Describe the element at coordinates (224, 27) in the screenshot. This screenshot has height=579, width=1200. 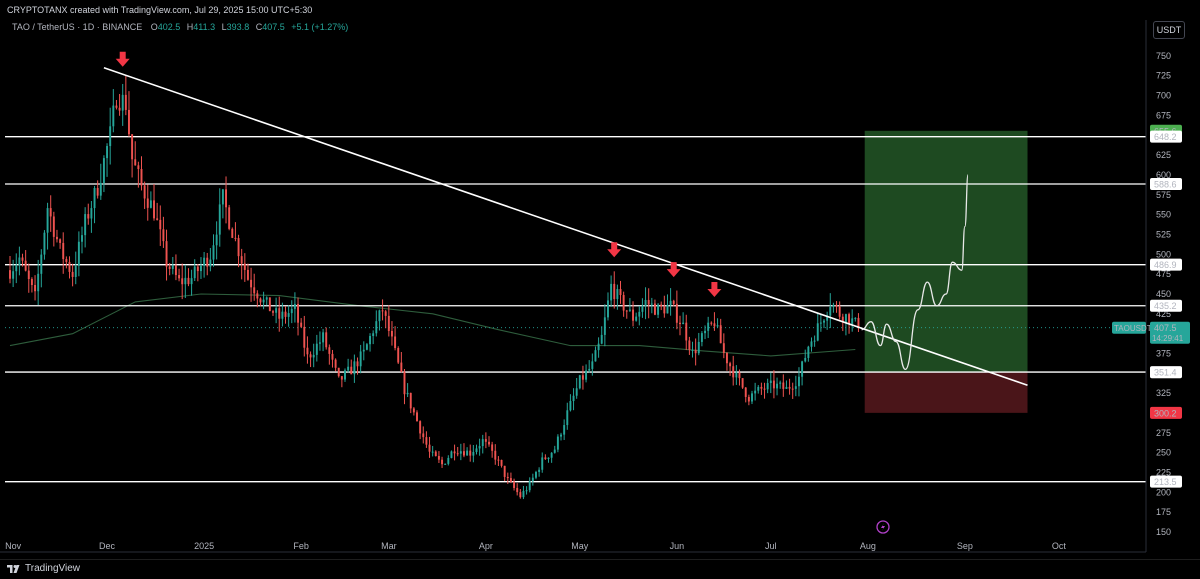
I see `low-label: L` at that location.